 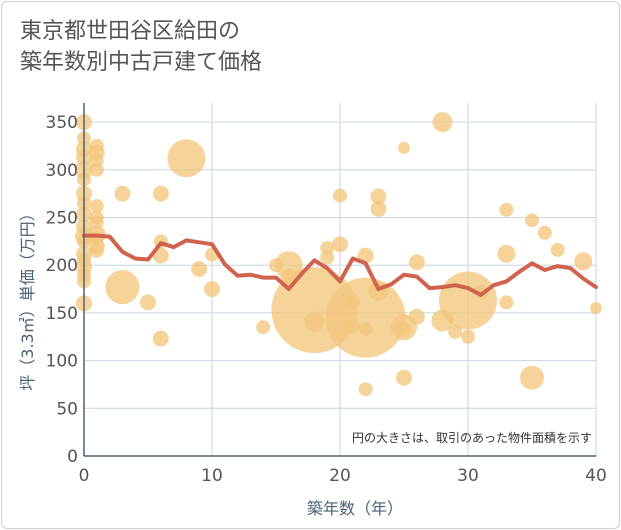 What do you see at coordinates (472, 437) in the screenshot?
I see `size-annotation: 円の大きさは、取引のあった物件面積を示す` at bounding box center [472, 437].